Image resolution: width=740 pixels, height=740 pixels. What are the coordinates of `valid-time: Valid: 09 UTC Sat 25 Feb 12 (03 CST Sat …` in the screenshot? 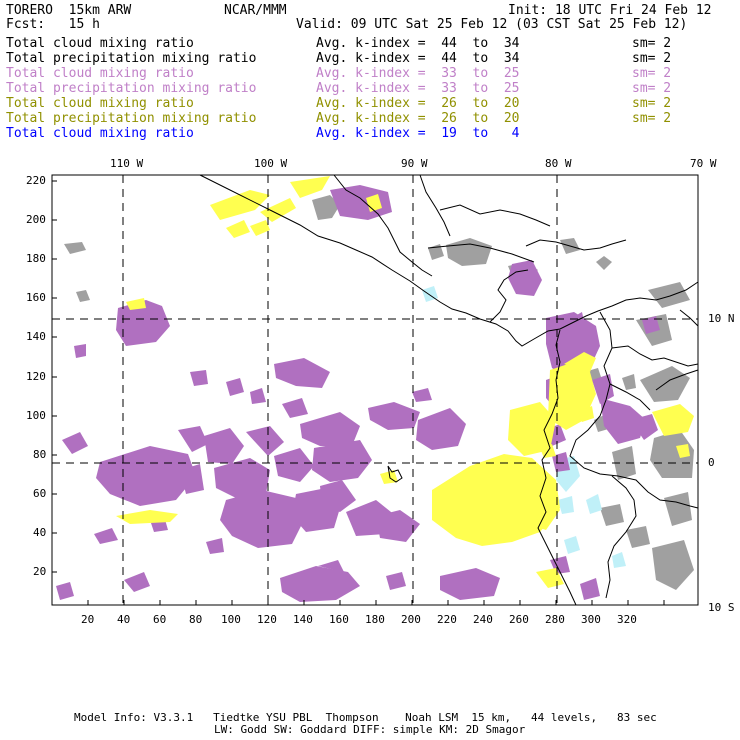 It's located at (492, 24).